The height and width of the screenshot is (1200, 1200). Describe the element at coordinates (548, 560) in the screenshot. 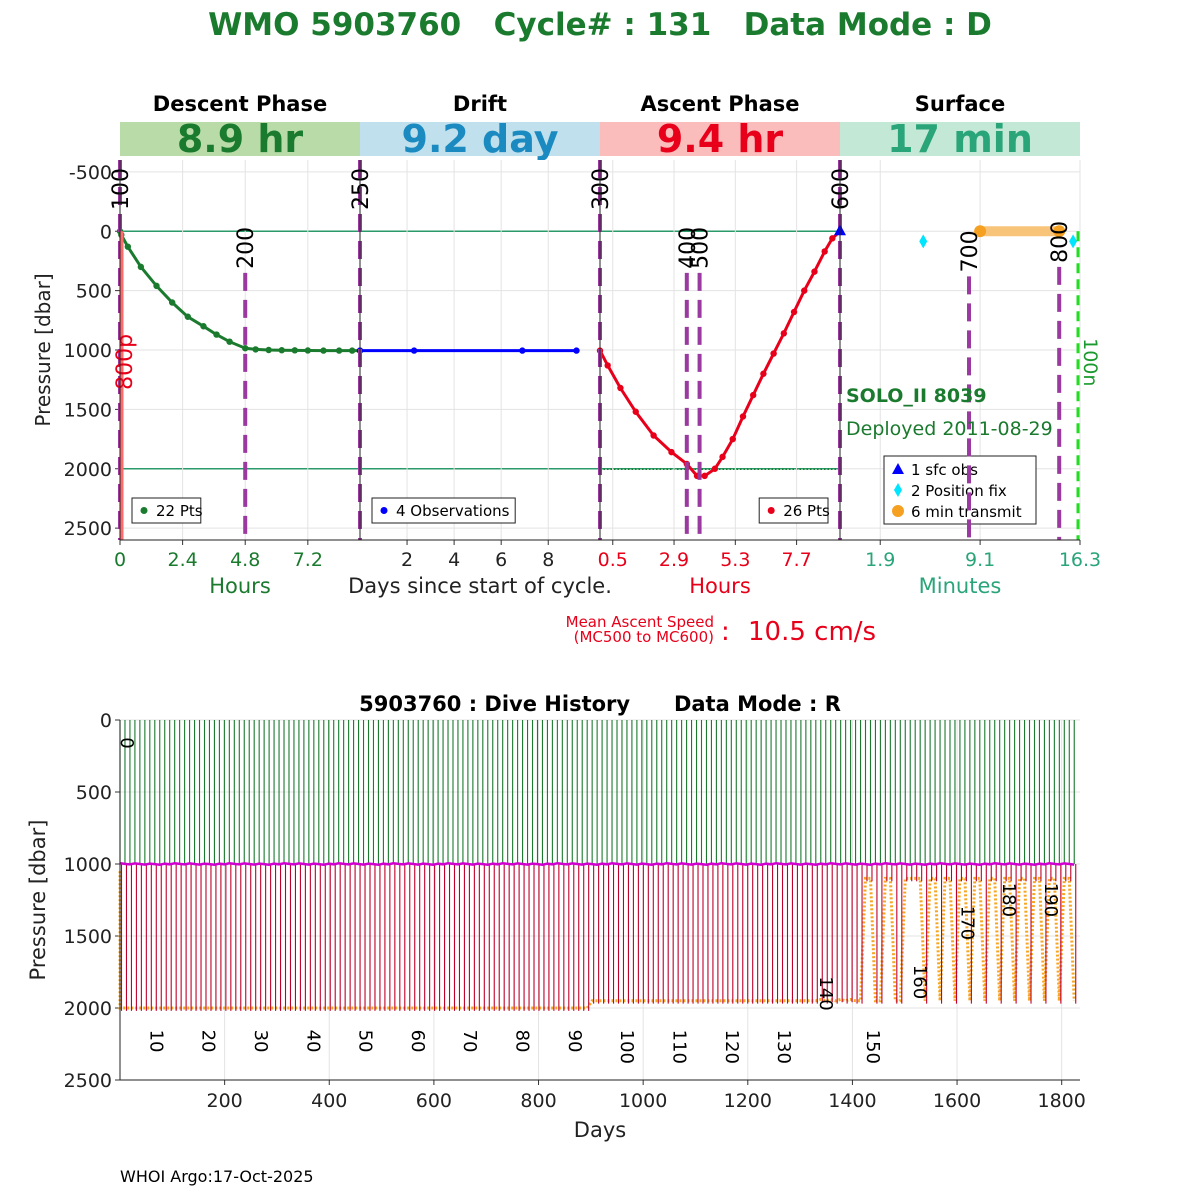

I see `x-tick-label-1-3: 8` at that location.